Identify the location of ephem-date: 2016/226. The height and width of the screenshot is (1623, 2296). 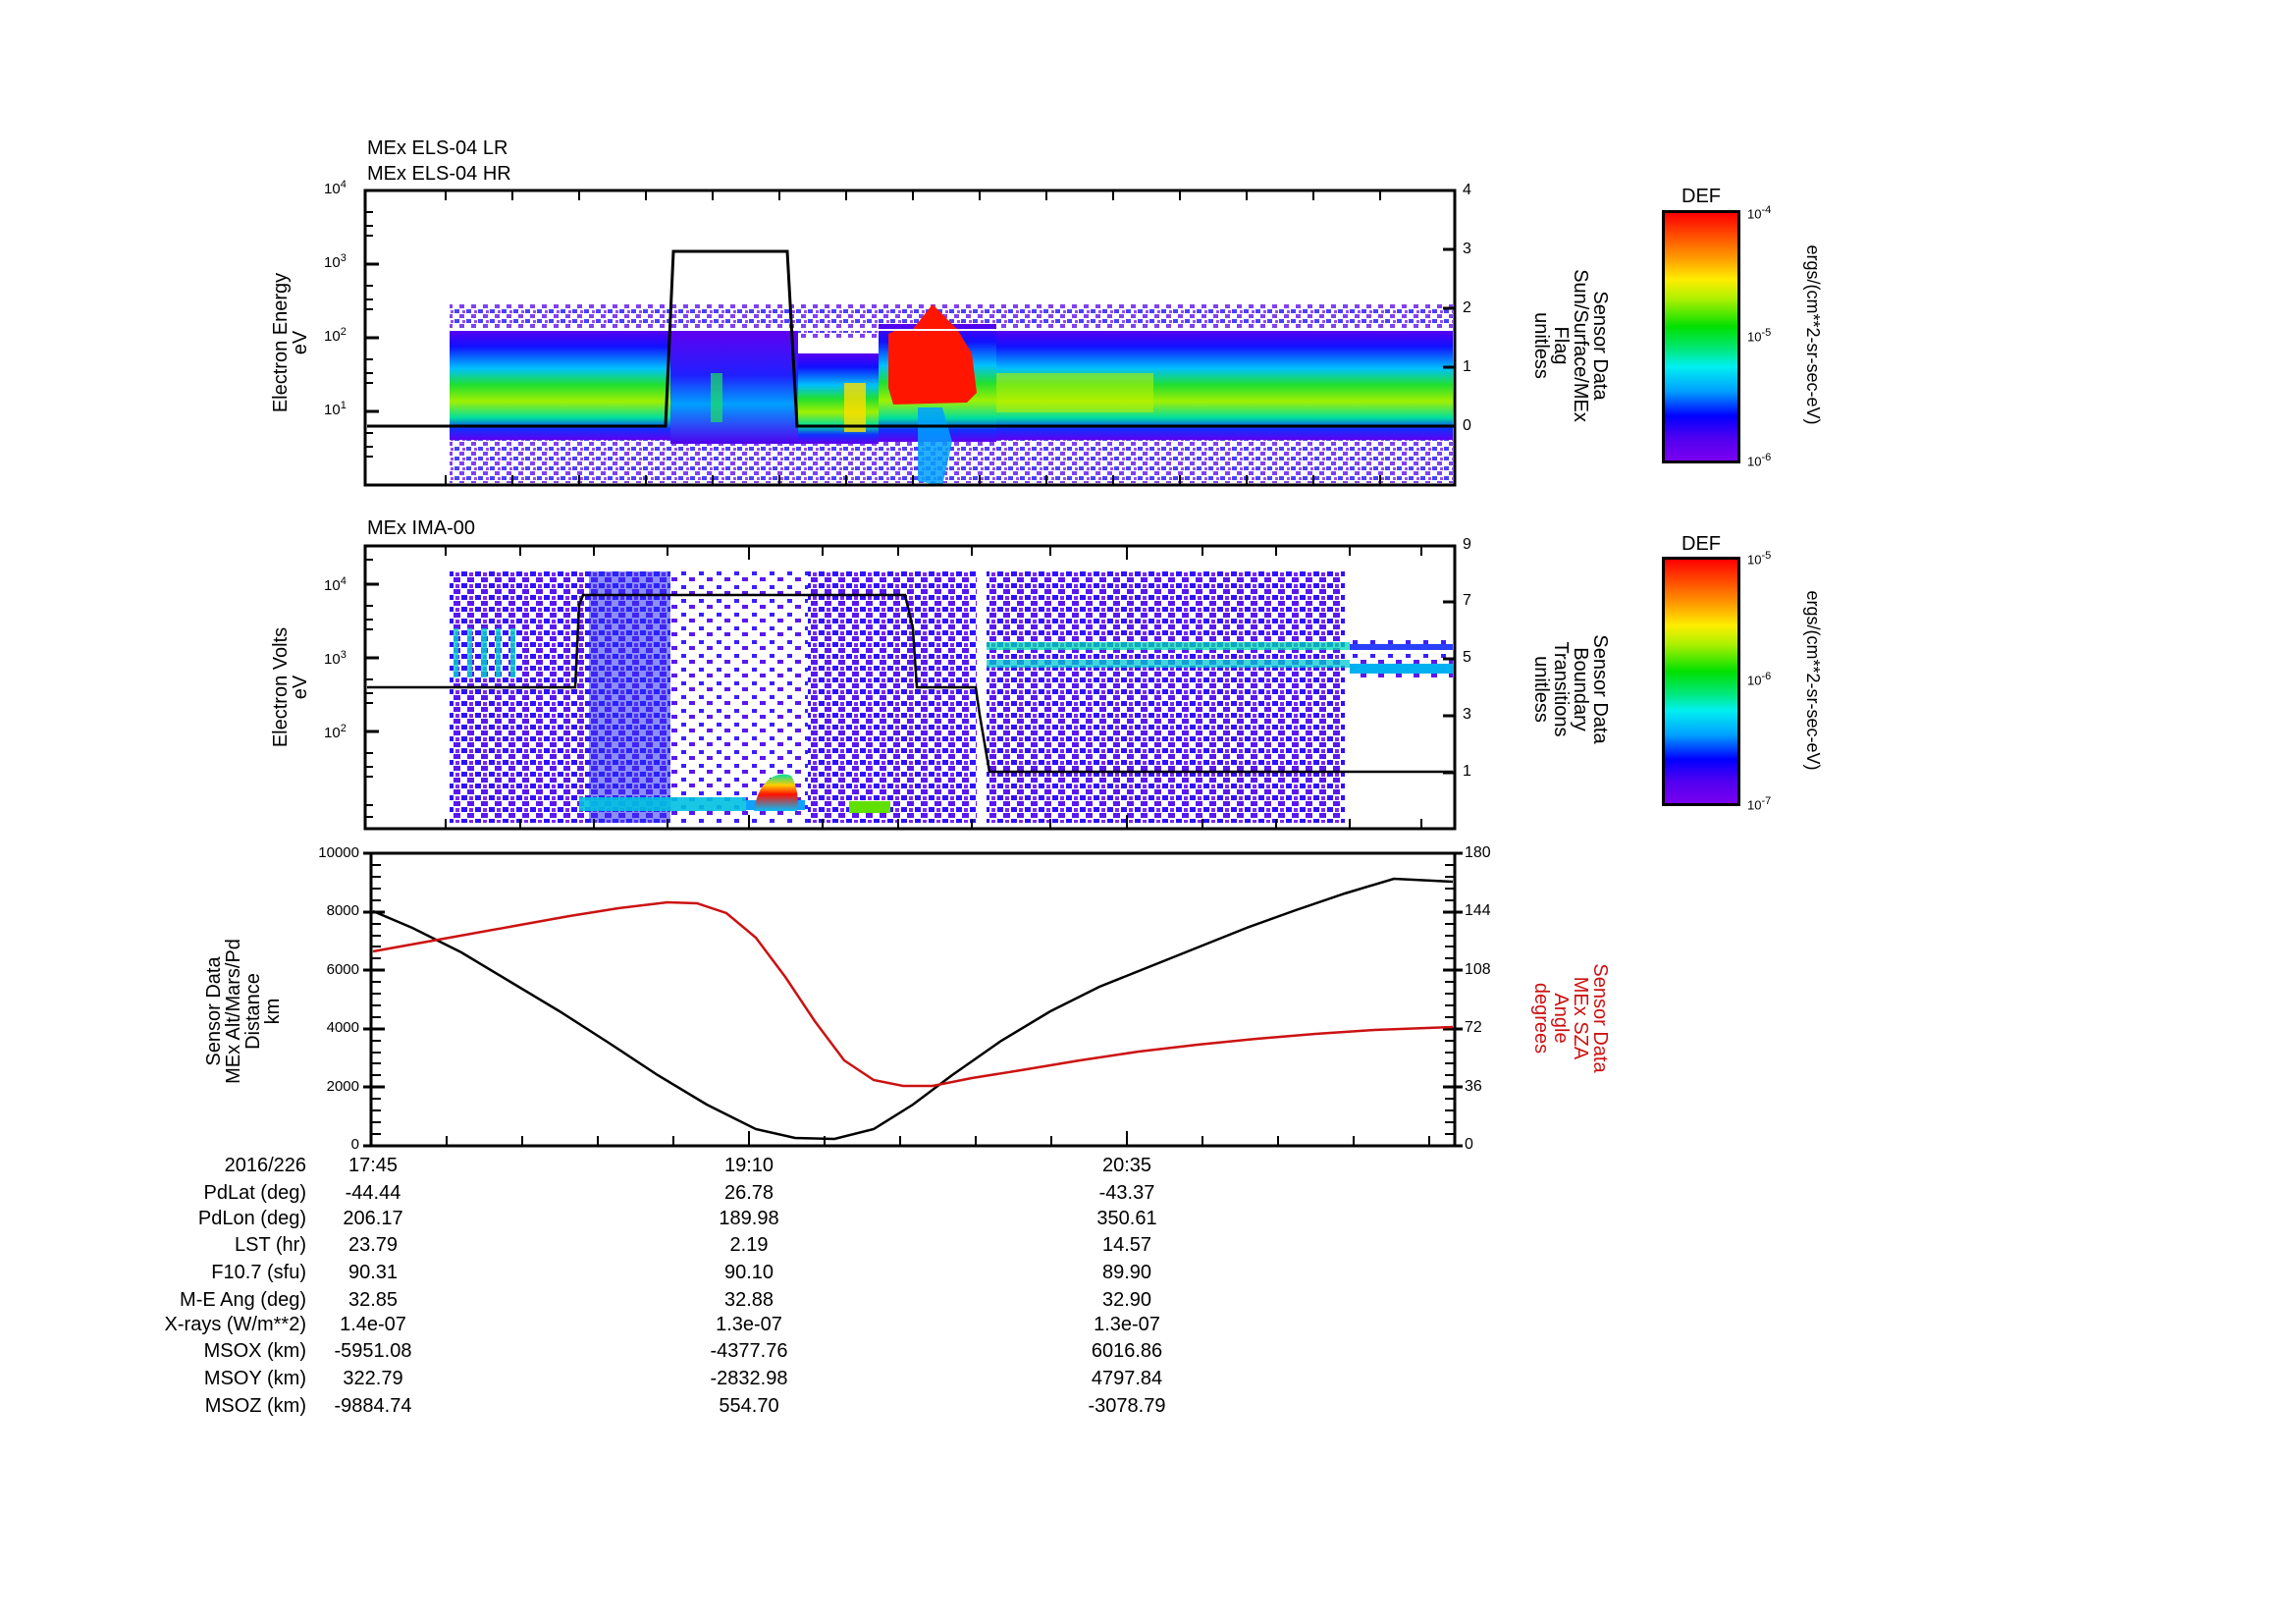
(265, 1165).